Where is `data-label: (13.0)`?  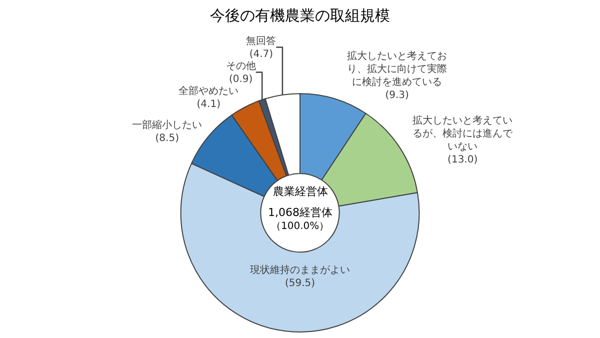 data-label: (13.0) is located at coordinates (463, 160).